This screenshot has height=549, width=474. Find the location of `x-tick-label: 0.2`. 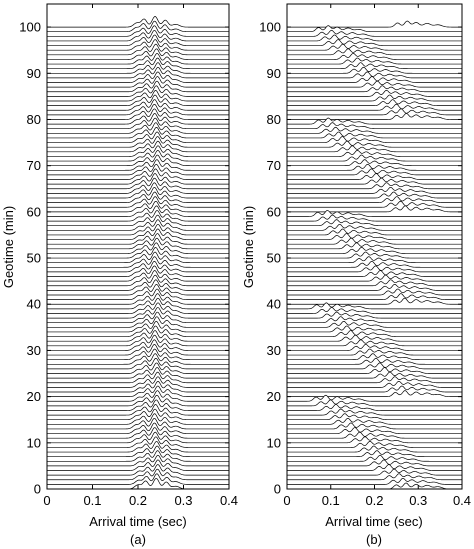

x-tick-label: 0.2 is located at coordinates (374, 500).